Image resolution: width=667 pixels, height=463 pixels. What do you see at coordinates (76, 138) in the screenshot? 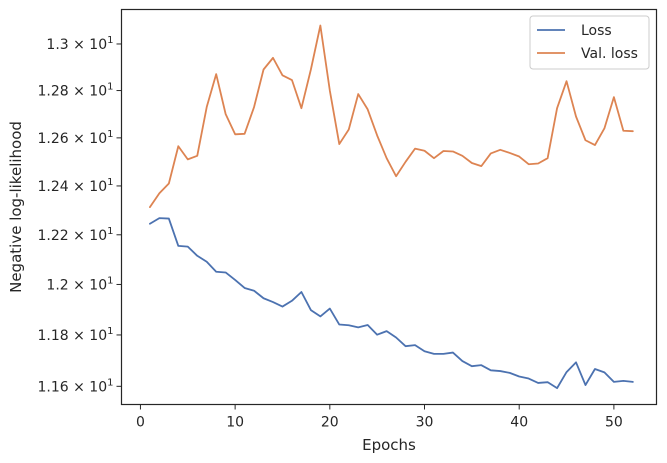
I see `y-tick-label: 1.26 × 10¹` at bounding box center [76, 138].